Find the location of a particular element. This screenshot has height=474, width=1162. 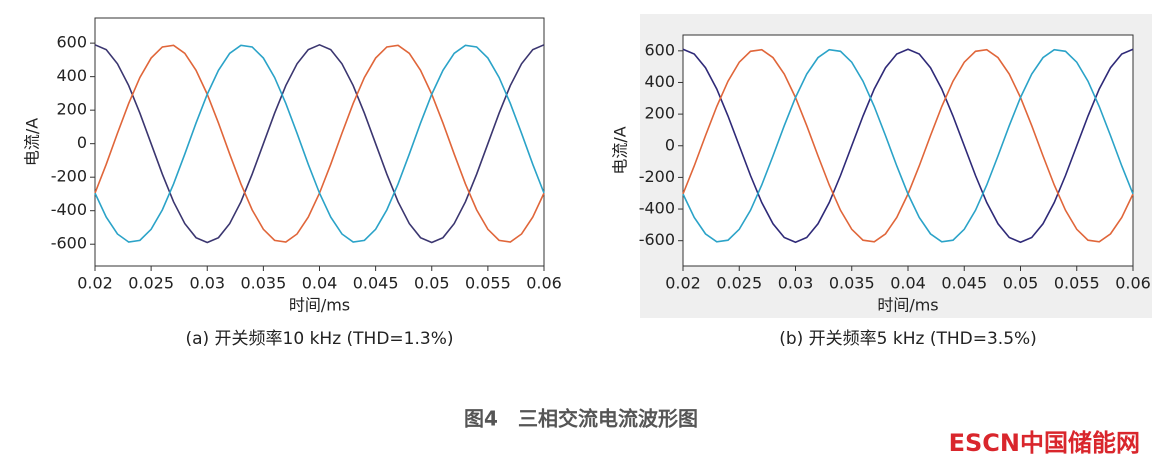

chart-caption: (a) 开关频率10 kHz (THD=1.3%) is located at coordinates (319, 339).